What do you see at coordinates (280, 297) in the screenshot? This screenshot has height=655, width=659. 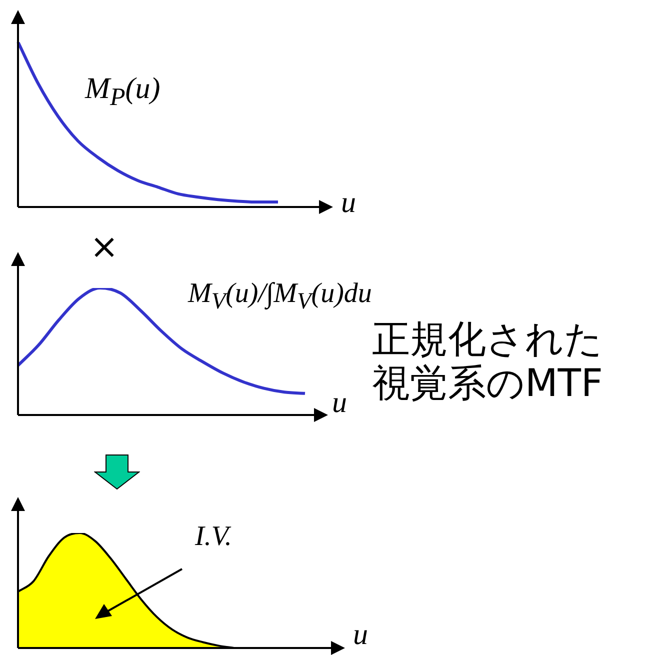 I see `annotation: M$_{V}$(u)/∫M$_{V}$(u)du` at bounding box center [280, 297].